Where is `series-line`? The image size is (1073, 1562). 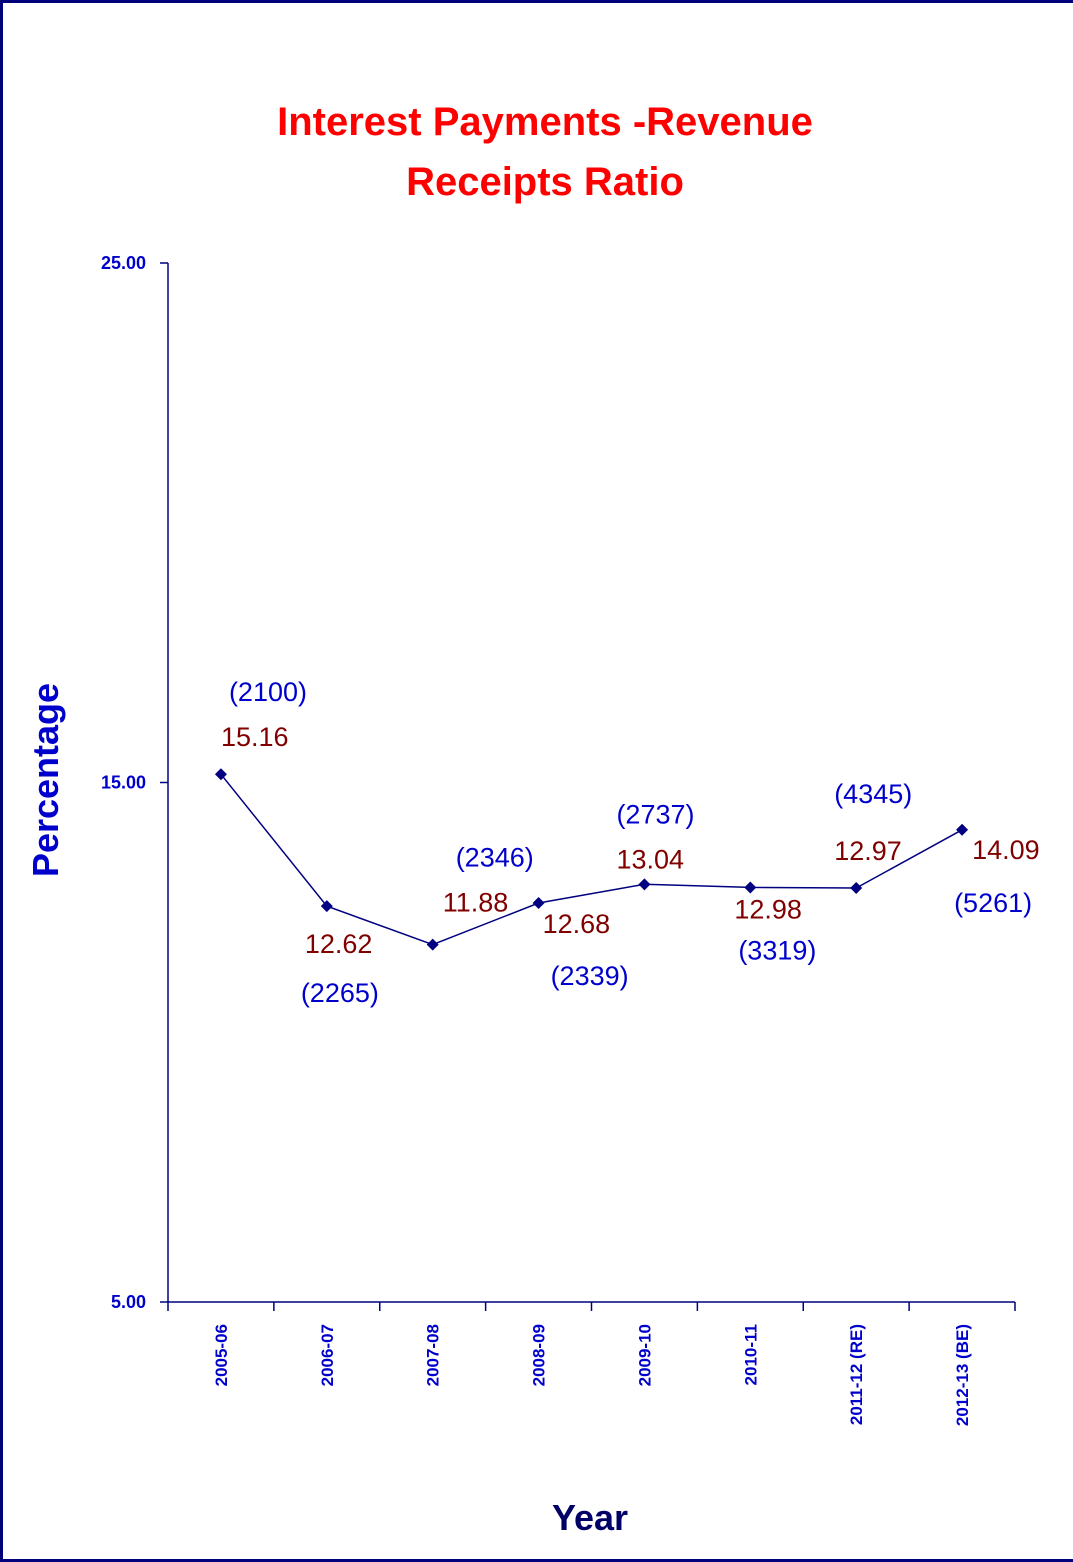 series-line is located at coordinates (591, 859).